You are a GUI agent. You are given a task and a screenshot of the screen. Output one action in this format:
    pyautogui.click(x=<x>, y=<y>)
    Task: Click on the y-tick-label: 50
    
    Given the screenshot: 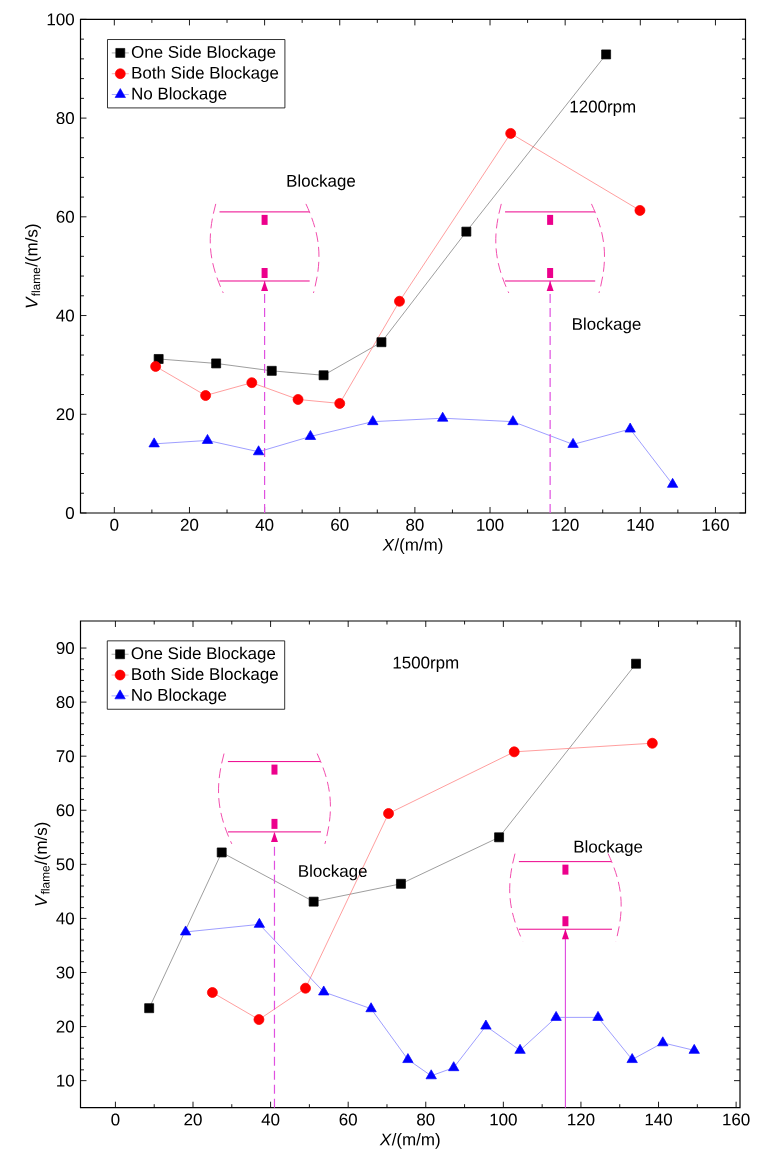 What is the action you would take?
    pyautogui.click(x=65, y=864)
    